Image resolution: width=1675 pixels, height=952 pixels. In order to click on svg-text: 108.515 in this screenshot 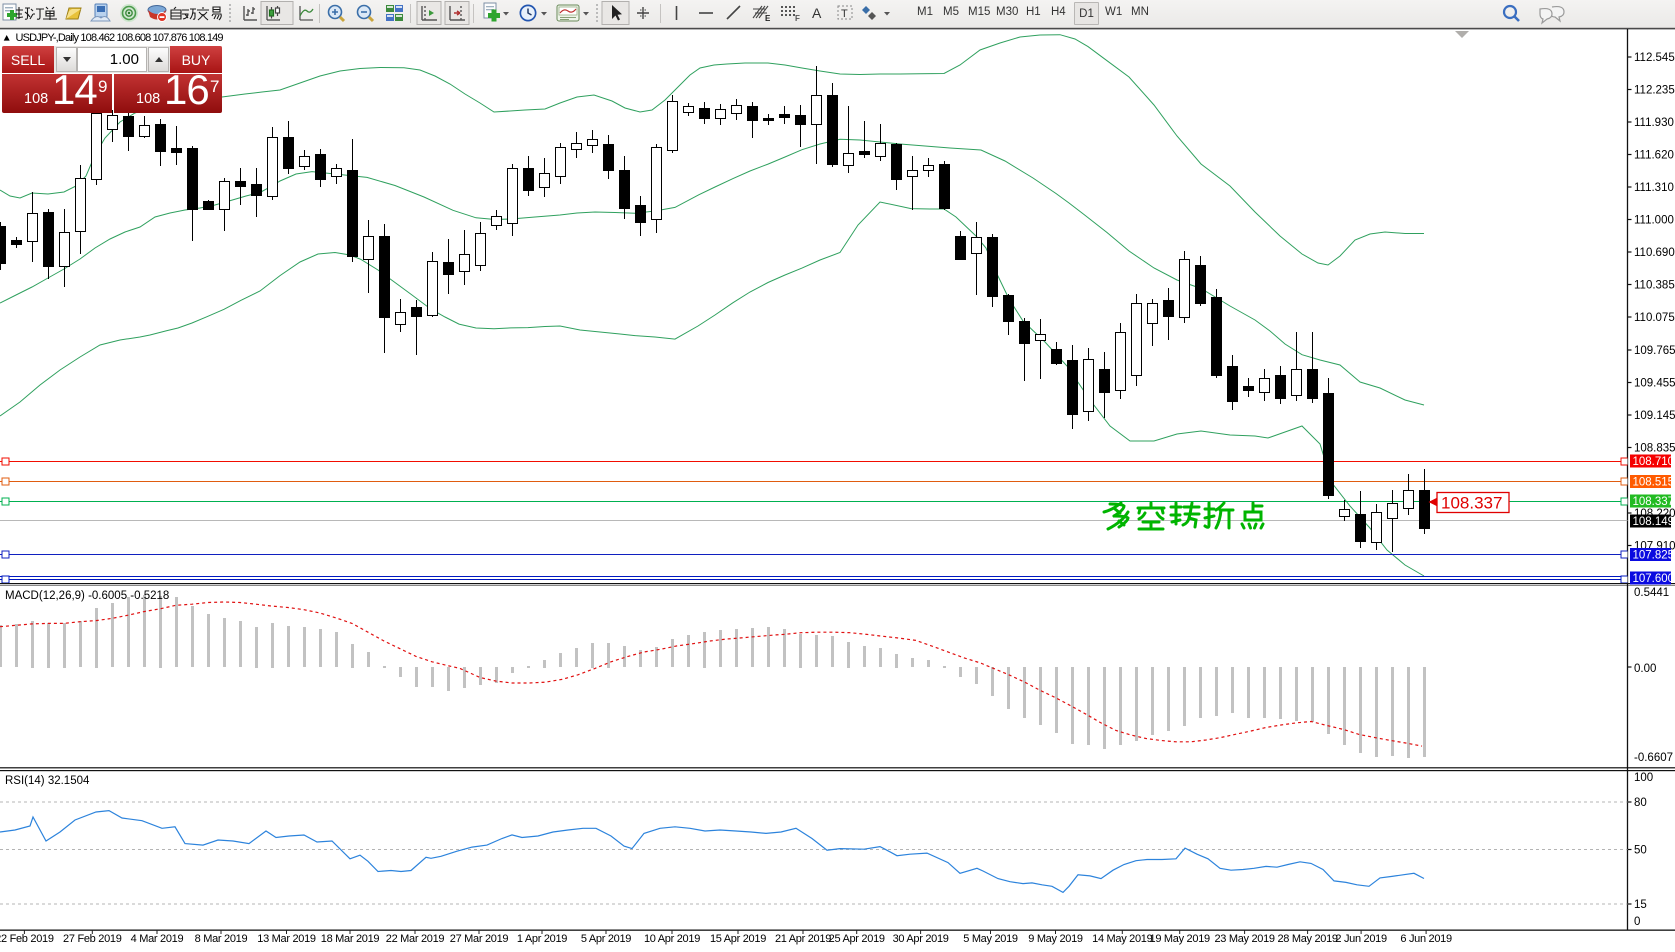, I will do `click(1654, 483)`.